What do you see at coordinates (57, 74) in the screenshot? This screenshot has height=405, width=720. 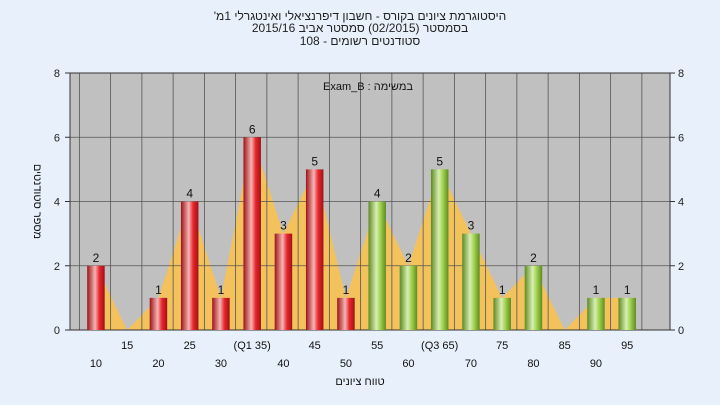 I see `y-tick-label-left: 8` at bounding box center [57, 74].